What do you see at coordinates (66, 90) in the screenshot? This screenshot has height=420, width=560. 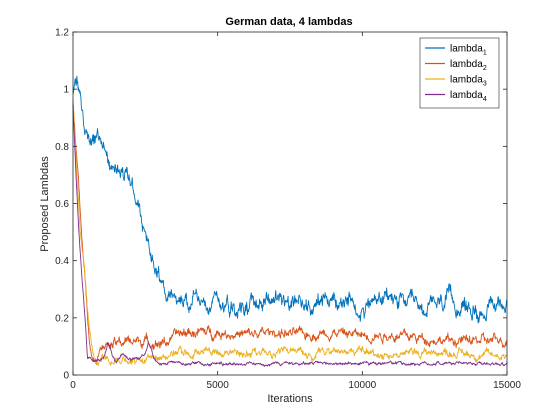 I see `y-tick-label: 1` at bounding box center [66, 90].